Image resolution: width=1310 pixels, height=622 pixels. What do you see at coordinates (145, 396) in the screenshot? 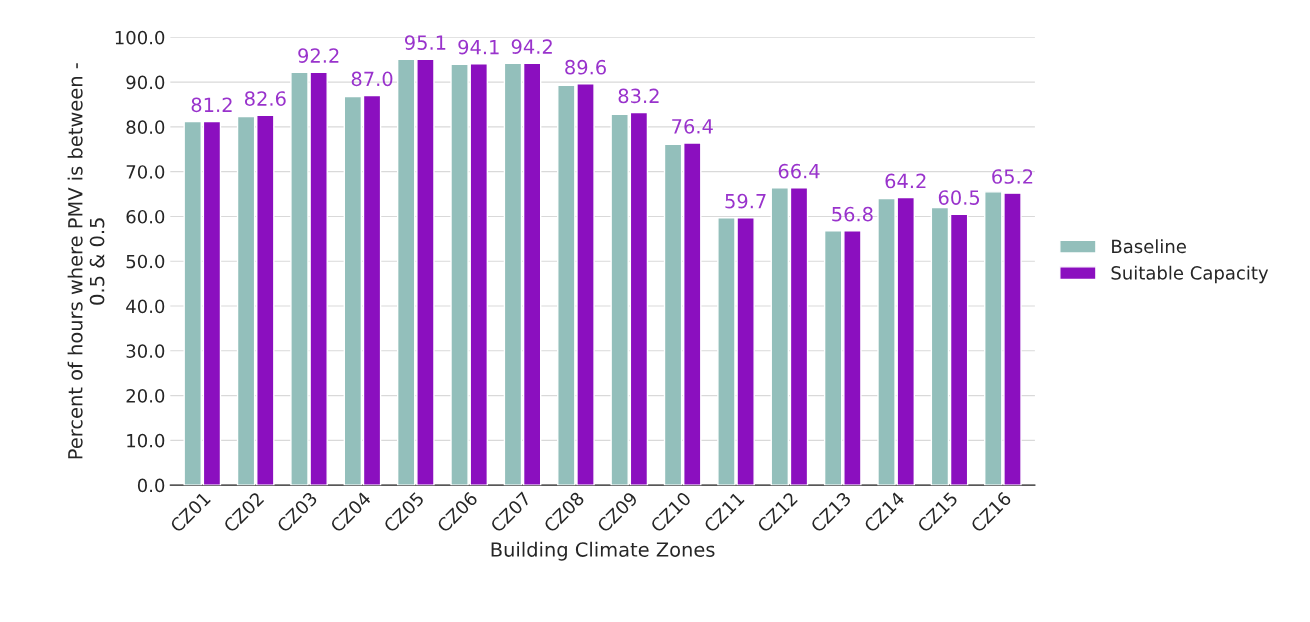
I see `y-tick-label: 20.0` at bounding box center [145, 396].